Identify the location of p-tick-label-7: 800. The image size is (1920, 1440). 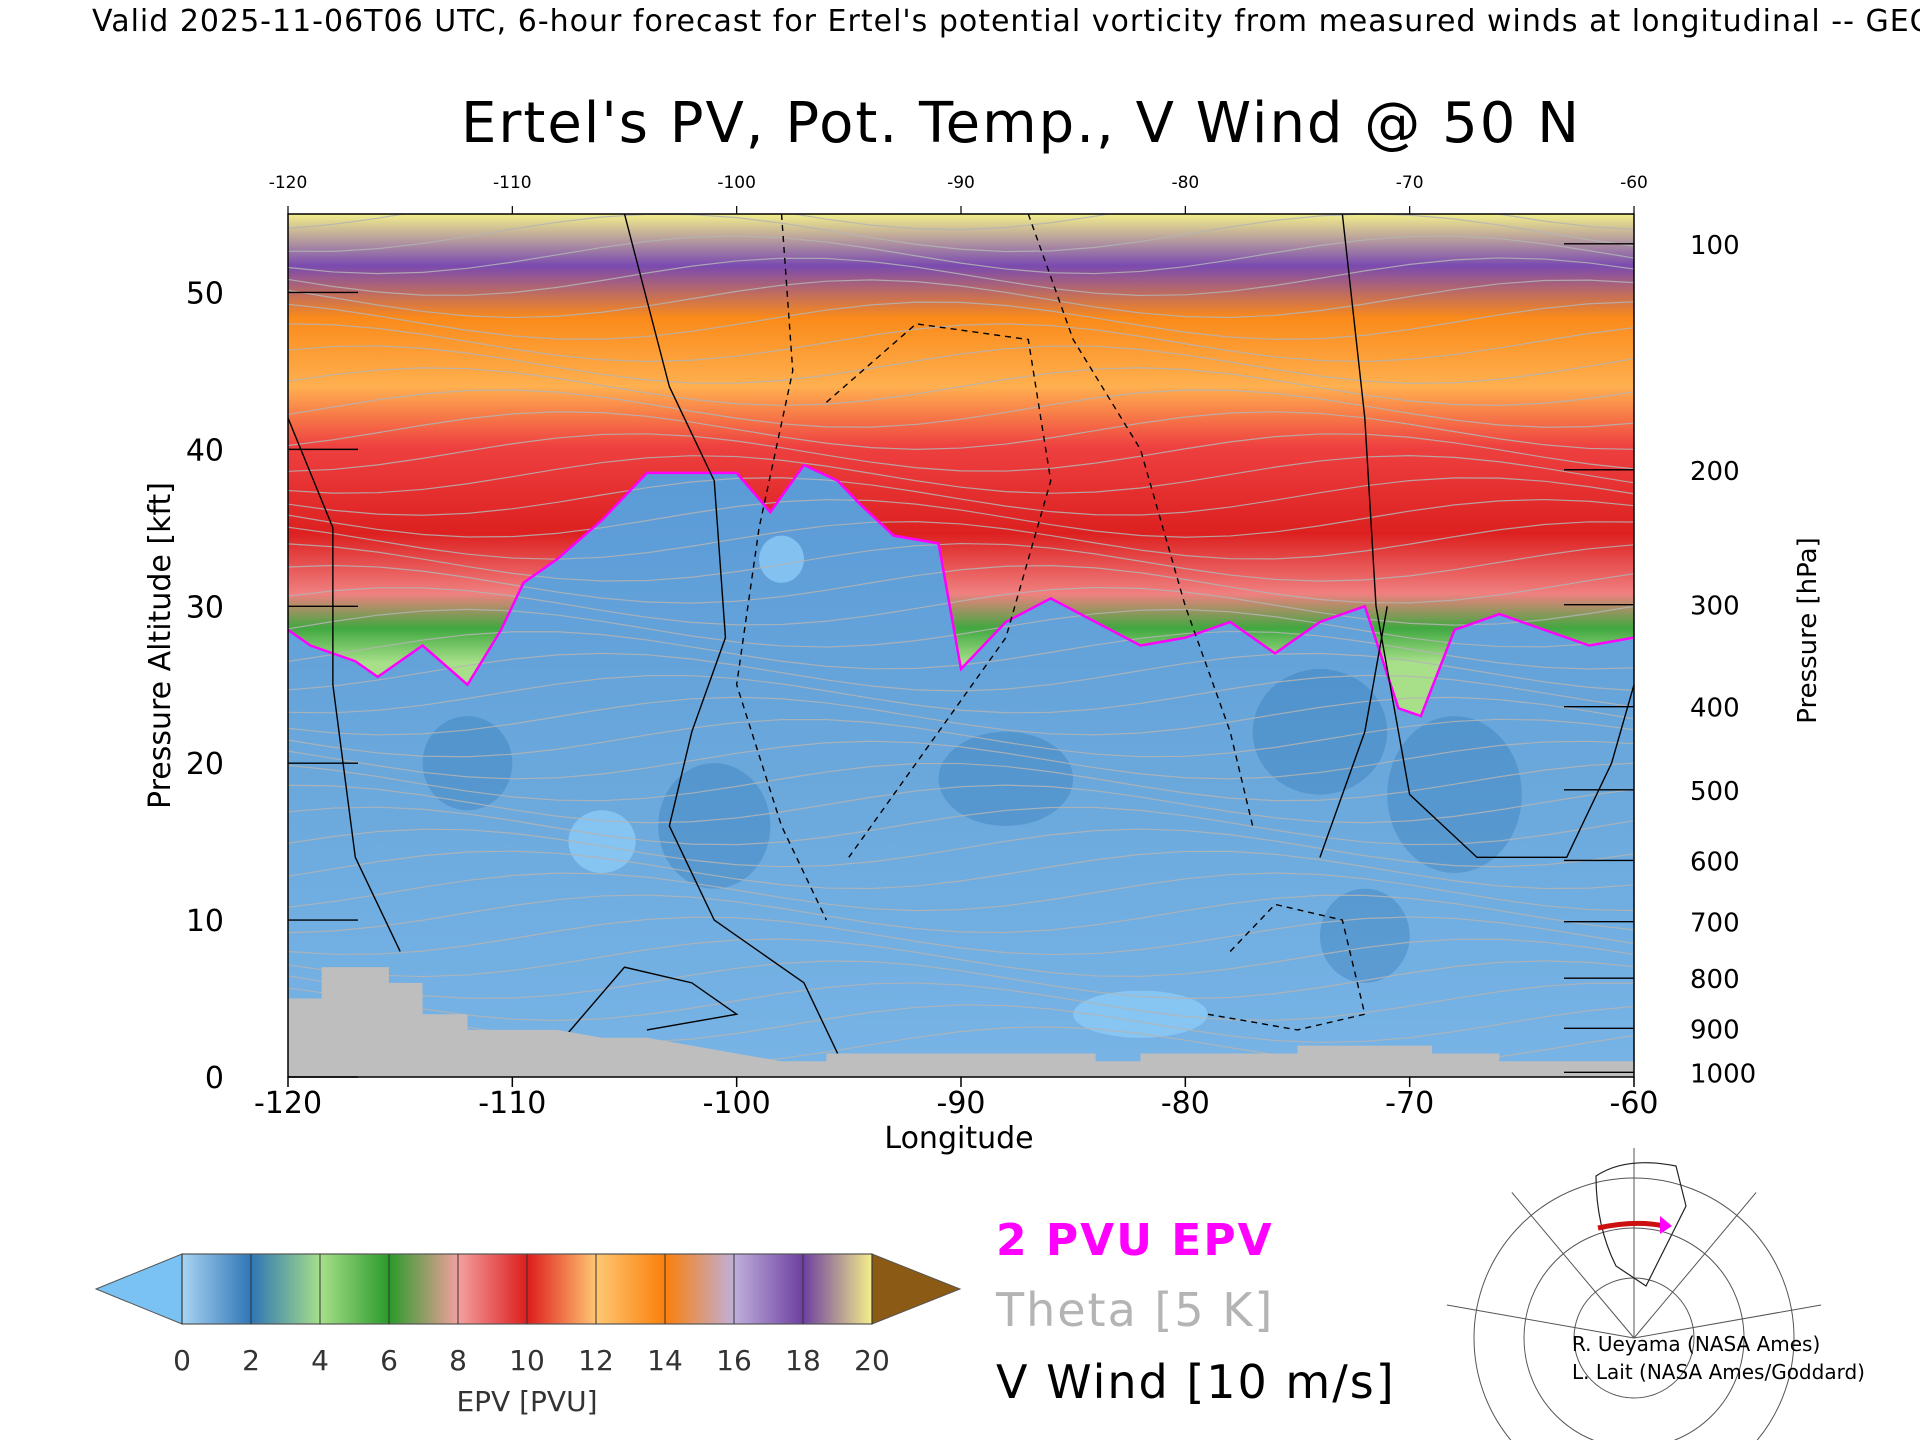
(1715, 980).